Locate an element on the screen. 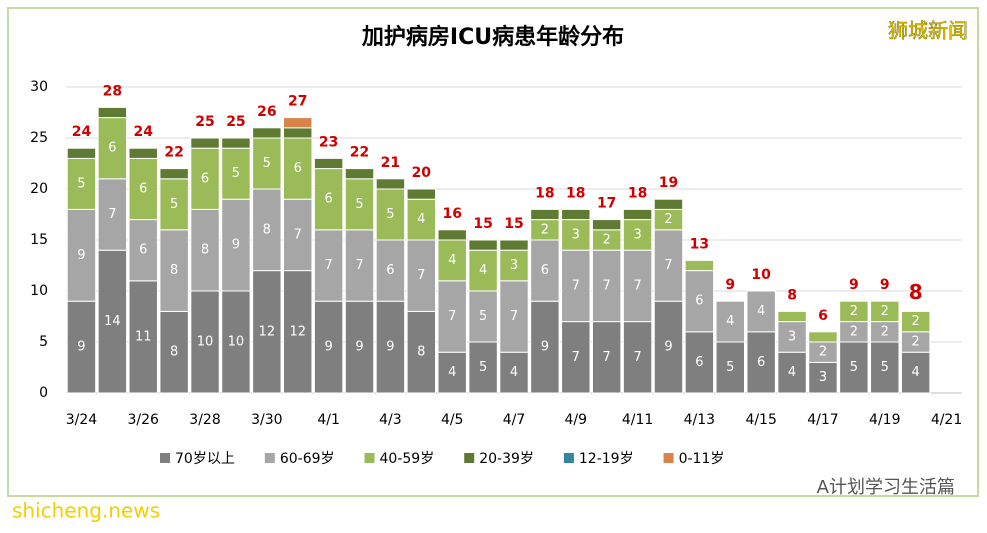 This screenshot has width=987, height=533. total-label: 18 is located at coordinates (637, 193).